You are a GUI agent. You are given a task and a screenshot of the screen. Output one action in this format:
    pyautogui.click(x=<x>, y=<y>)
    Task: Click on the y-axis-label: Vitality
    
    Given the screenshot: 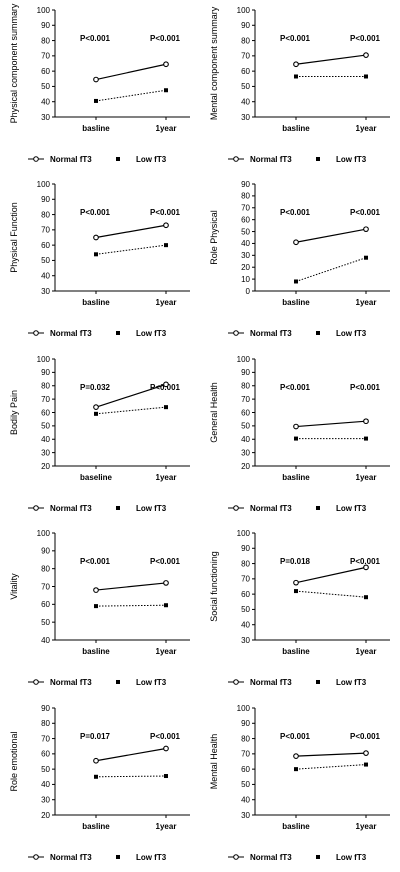 What is the action you would take?
    pyautogui.click(x=14, y=586)
    